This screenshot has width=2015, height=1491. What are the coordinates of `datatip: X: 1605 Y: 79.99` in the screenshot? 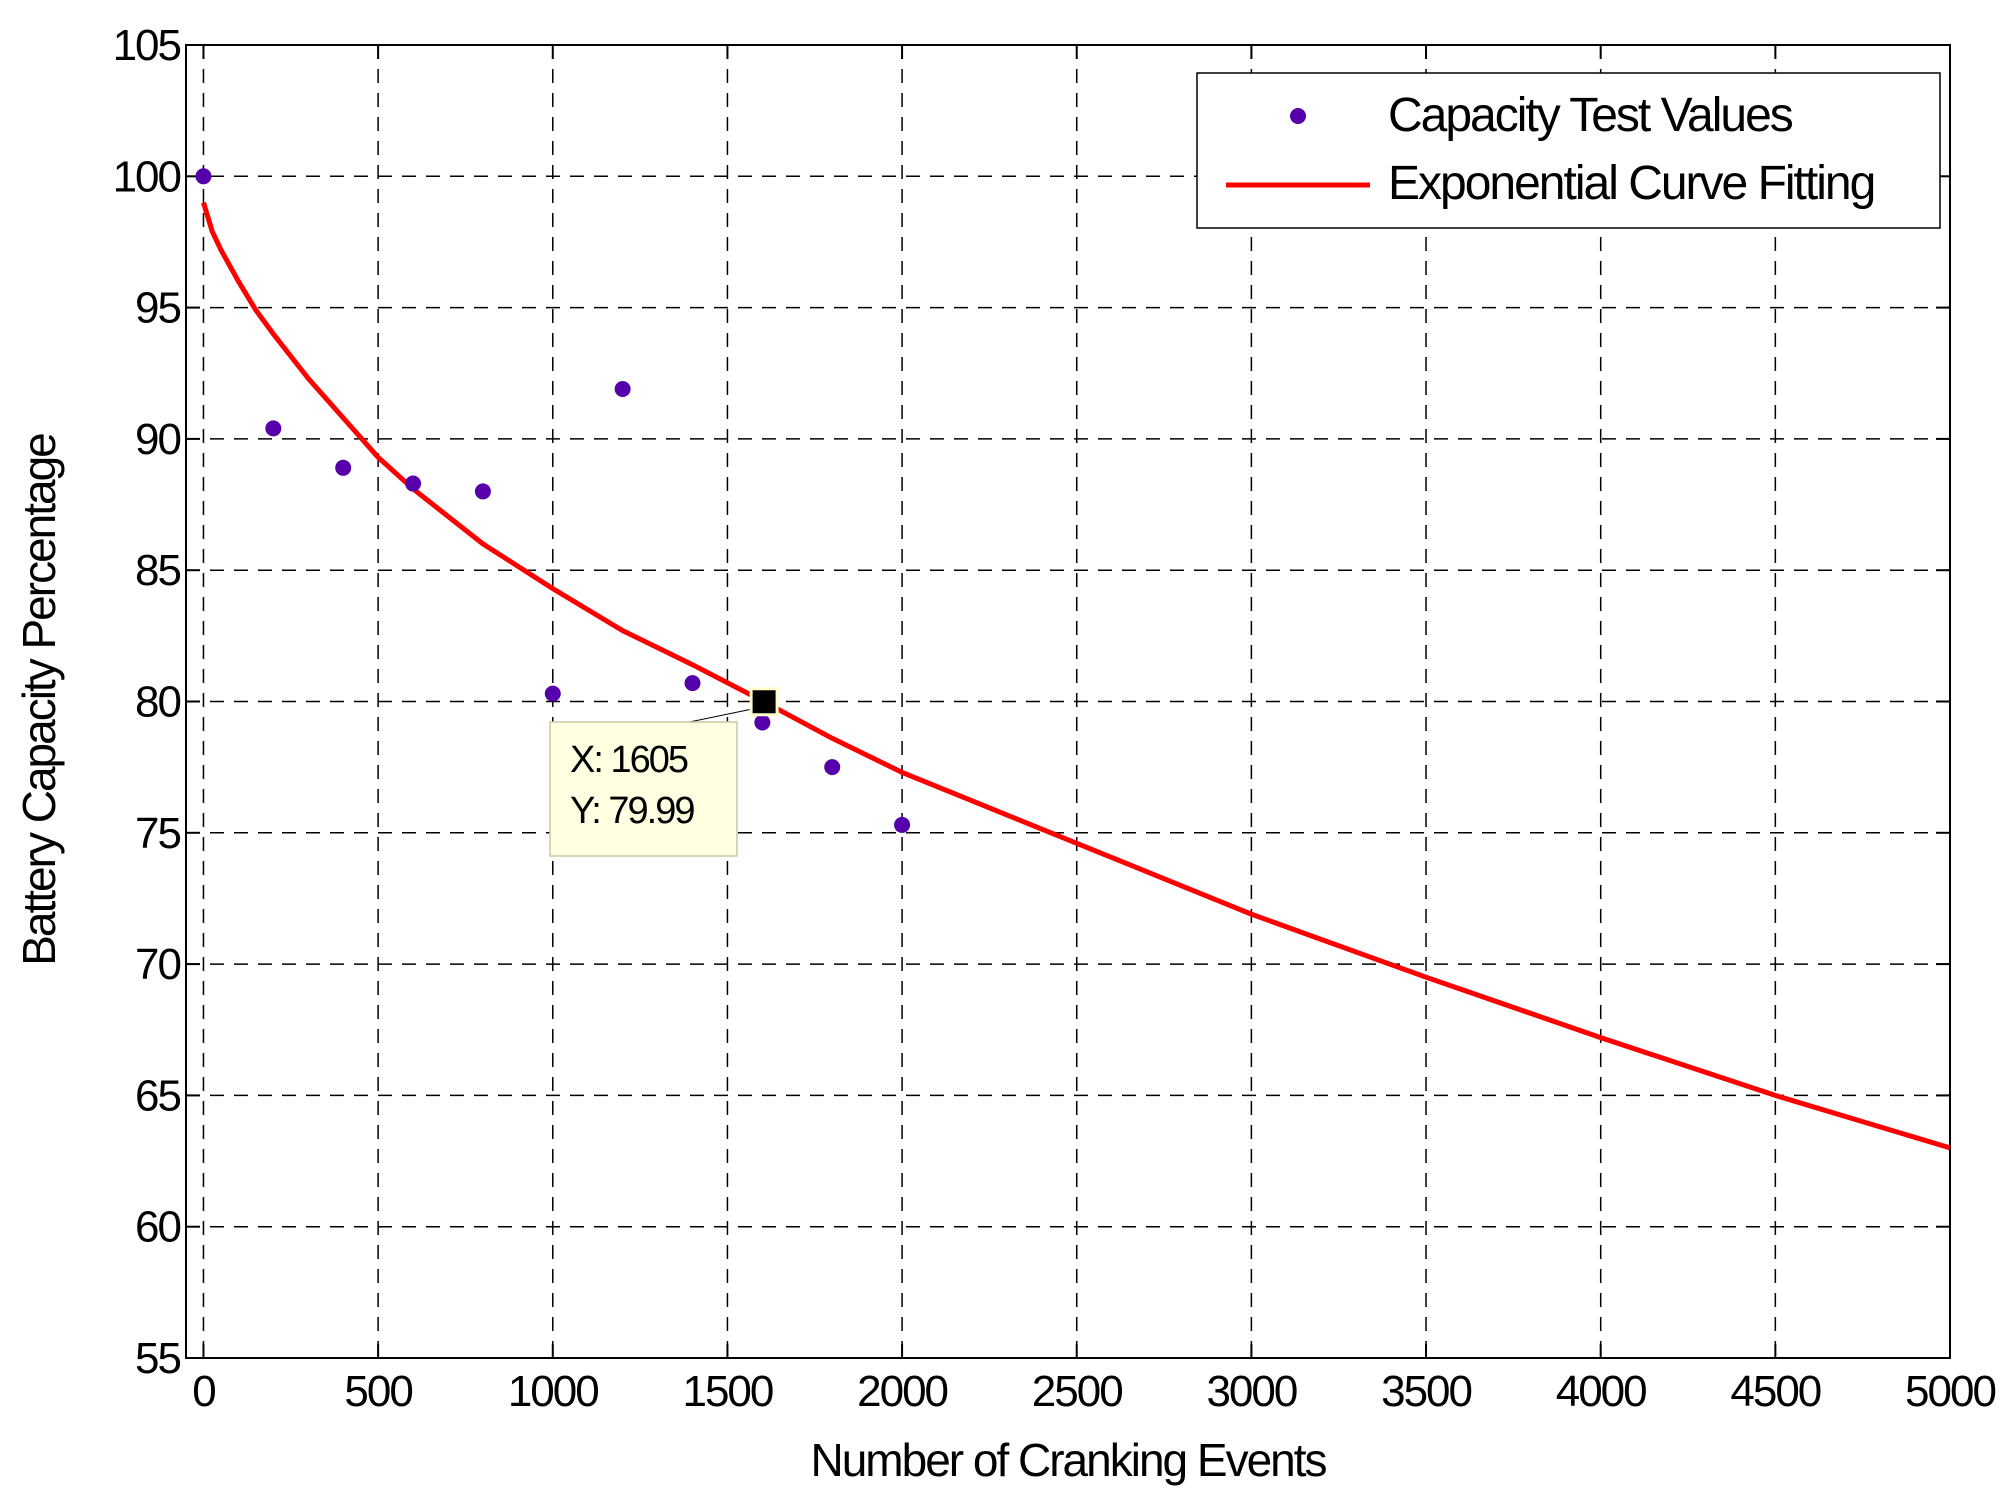 It's located at (664, 772).